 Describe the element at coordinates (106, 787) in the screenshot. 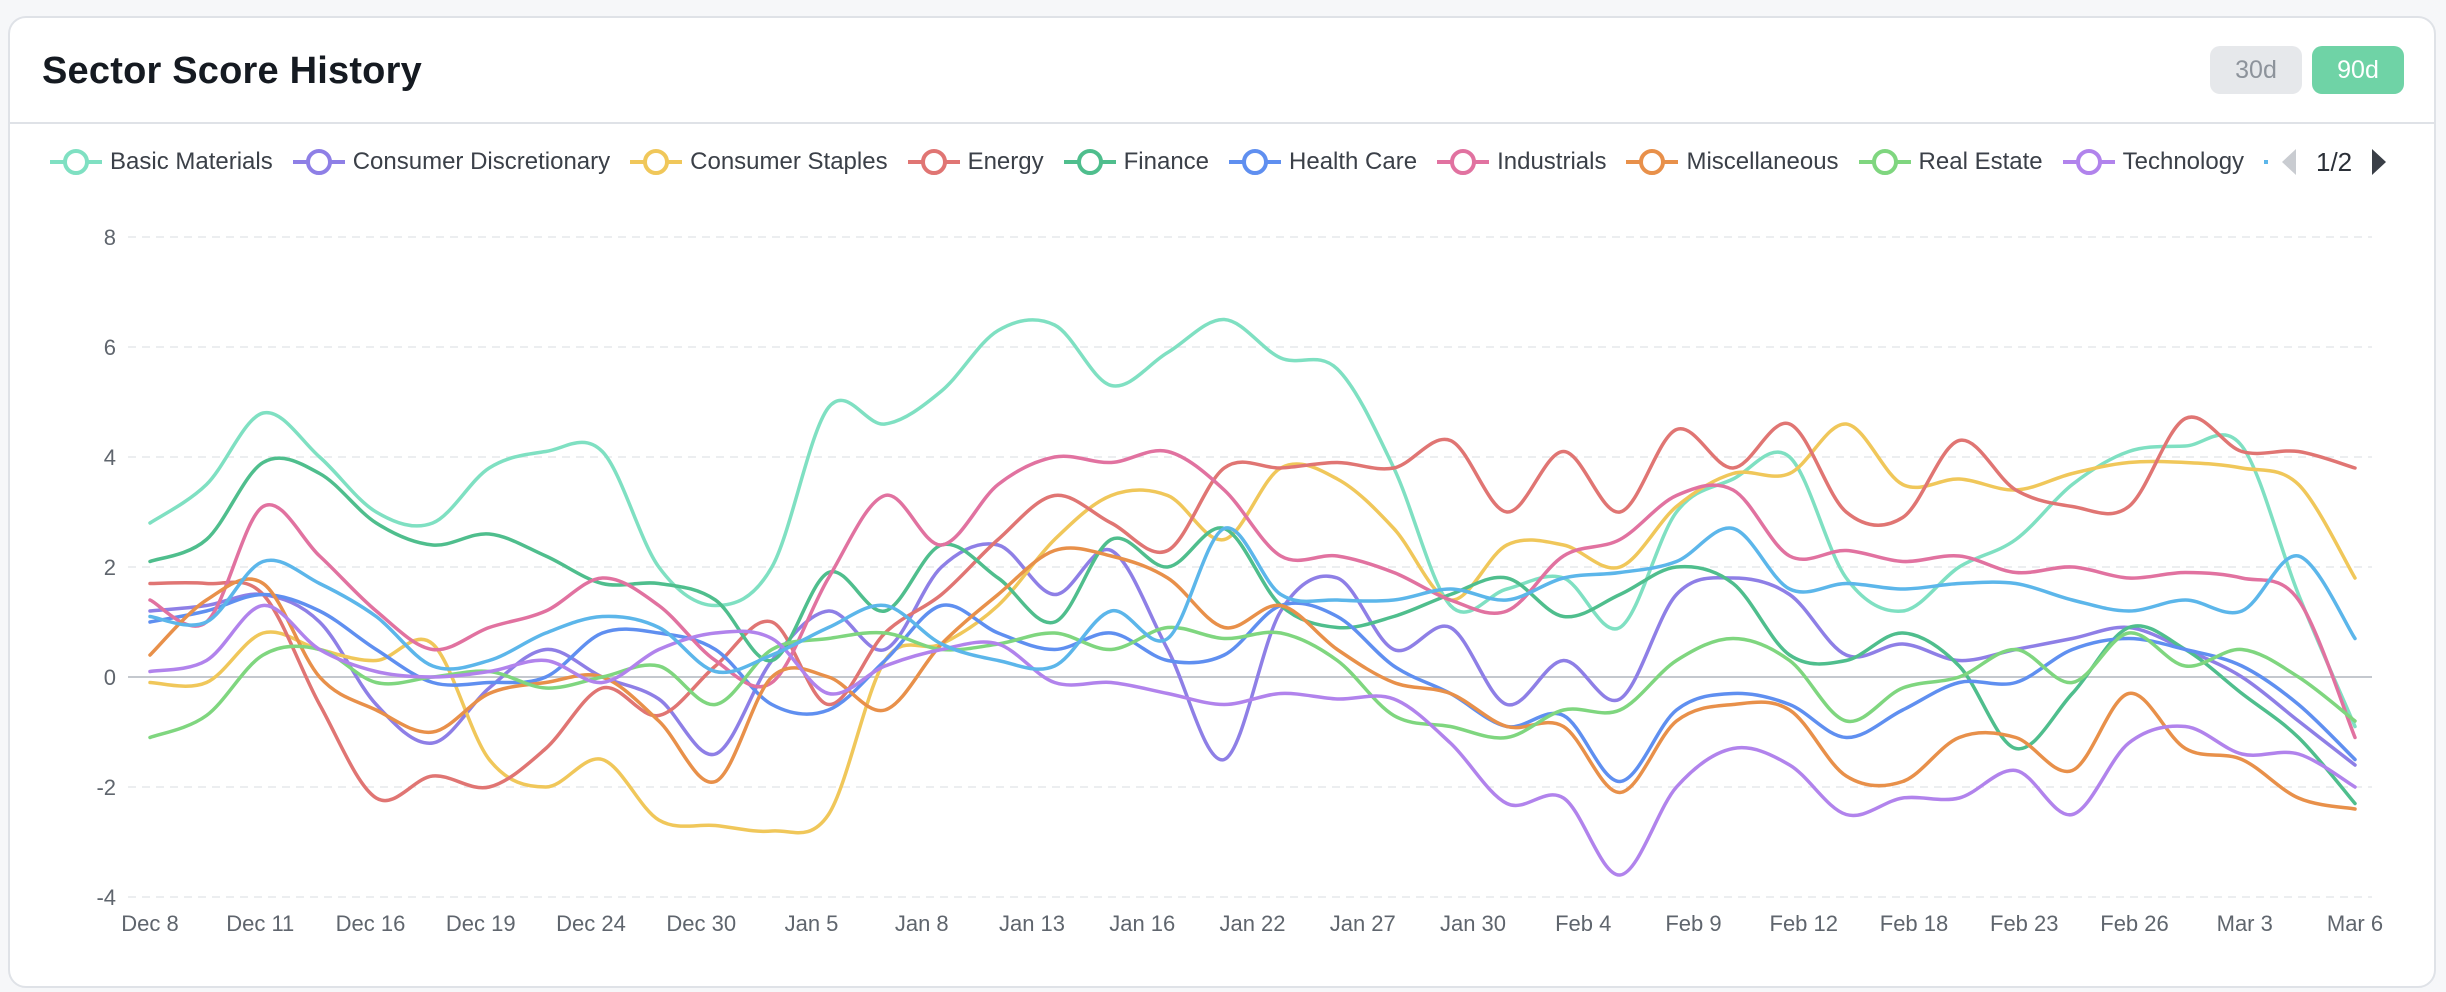

I see `y-tick-label: -2` at that location.